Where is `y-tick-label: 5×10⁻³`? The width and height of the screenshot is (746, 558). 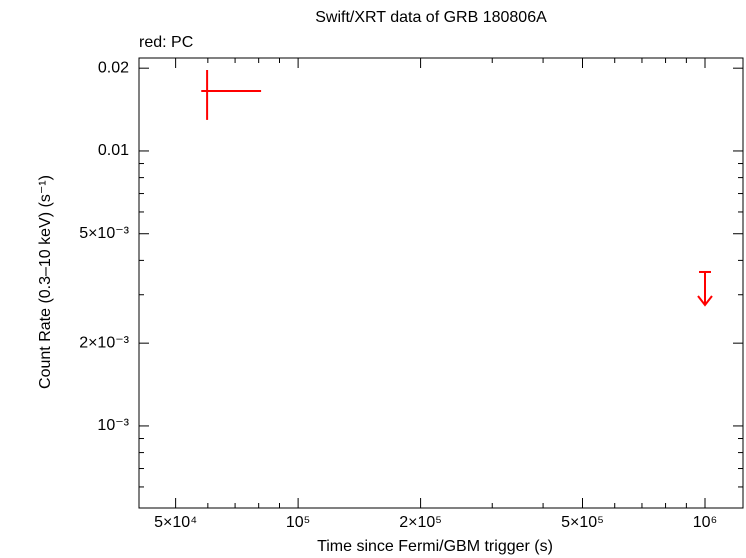 y-tick-label: 5×10⁻³ is located at coordinates (104, 233).